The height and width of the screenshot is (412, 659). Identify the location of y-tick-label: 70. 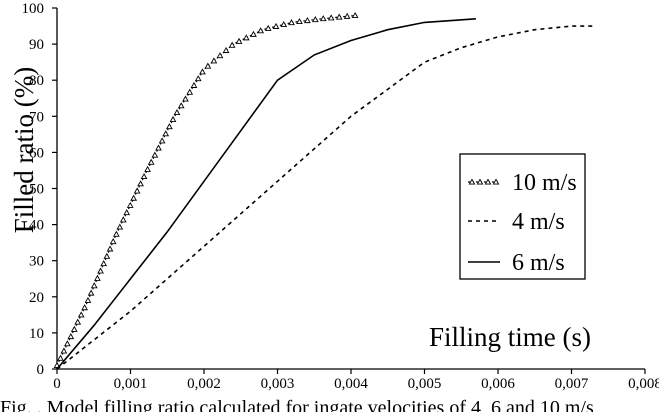
(36, 117).